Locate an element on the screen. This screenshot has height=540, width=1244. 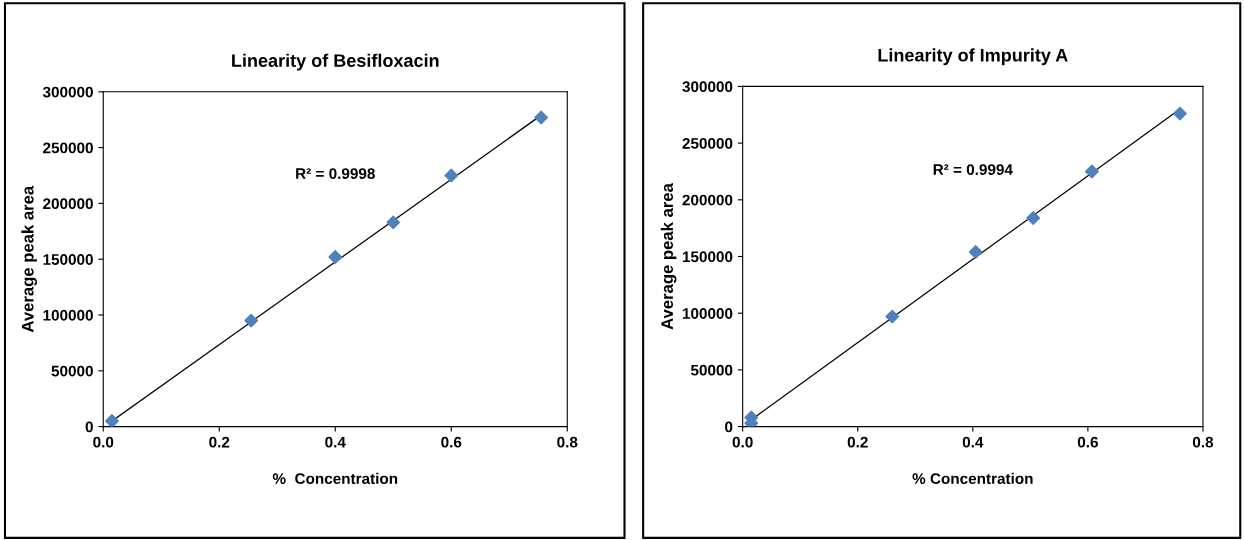
annotation: R² = 0.9998 is located at coordinates (335, 173).